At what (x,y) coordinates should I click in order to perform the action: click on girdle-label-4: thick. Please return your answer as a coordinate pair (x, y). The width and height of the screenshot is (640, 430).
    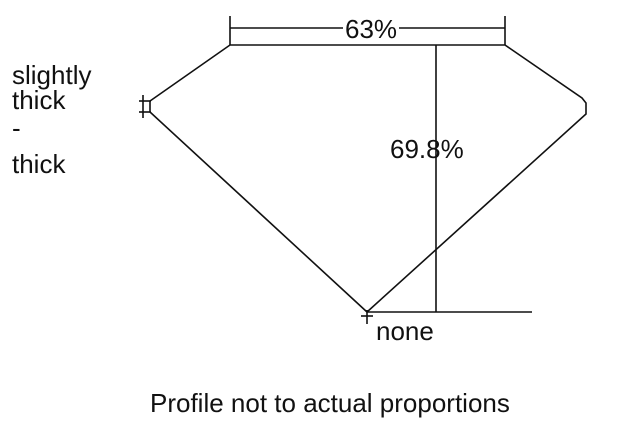
    Looking at the image, I should click on (39, 164).